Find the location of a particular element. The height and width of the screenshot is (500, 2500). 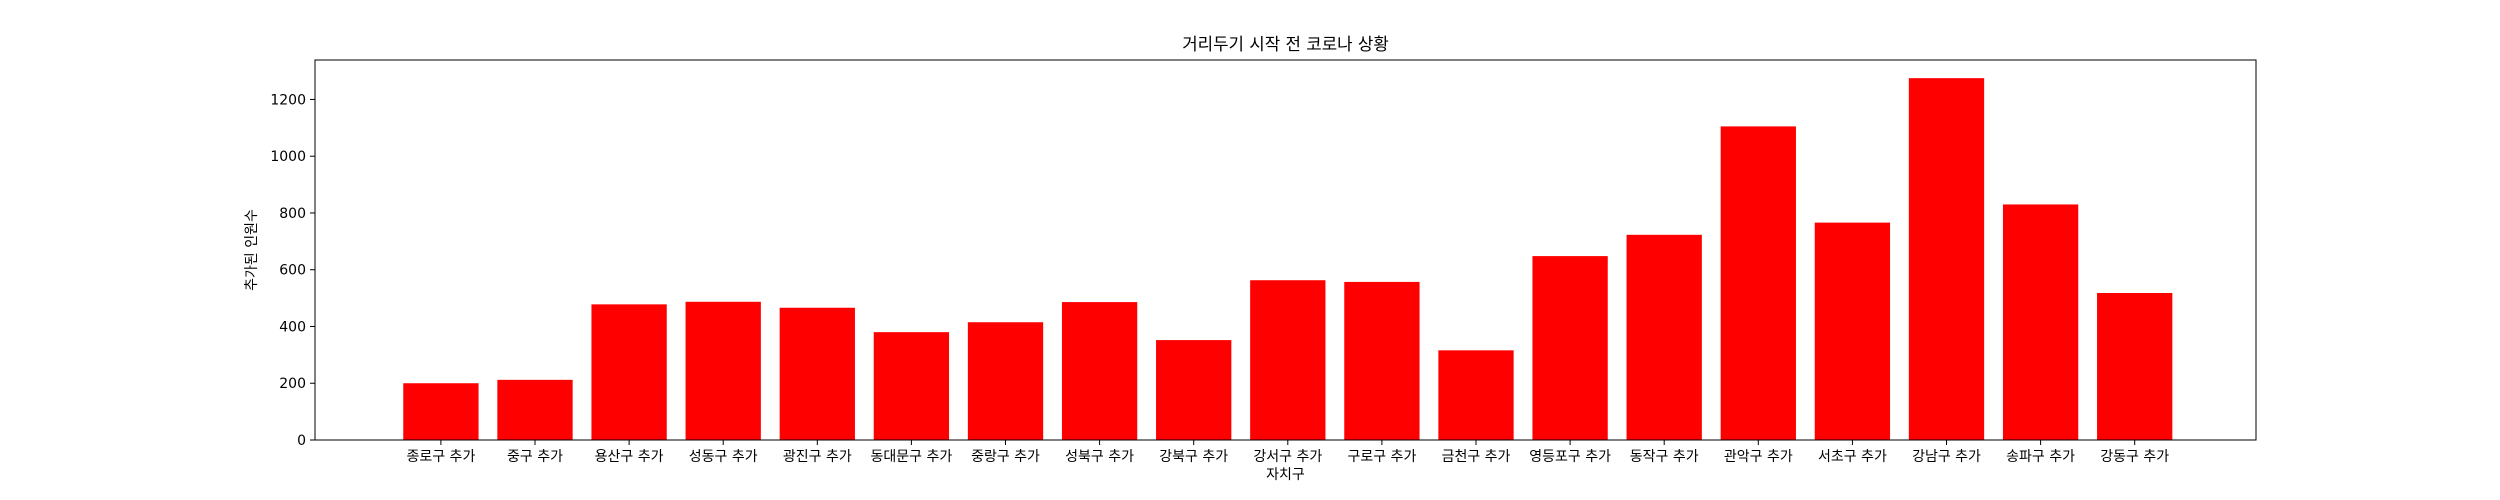

y-axis-ticks: 0 200 400 600 800 1000 1200 is located at coordinates (292, 270).